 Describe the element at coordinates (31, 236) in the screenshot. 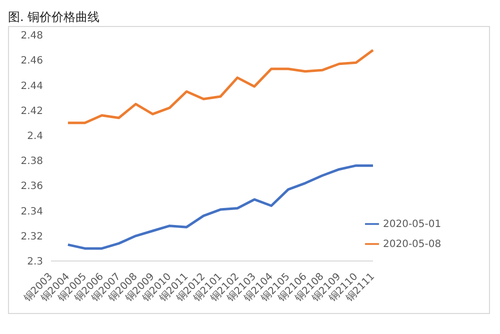

I see `y-tick-label: 2.32` at that location.